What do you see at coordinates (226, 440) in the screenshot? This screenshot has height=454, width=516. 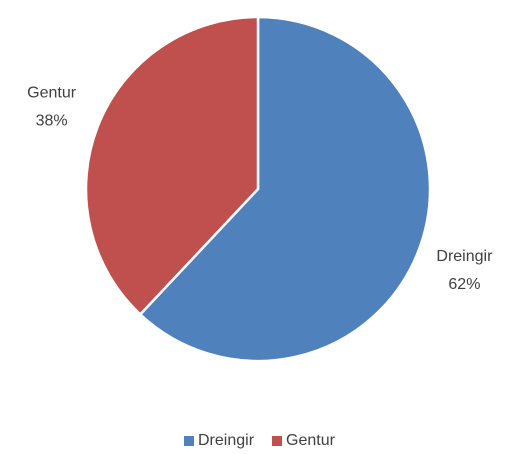 I see `legend-label: Dreingir` at bounding box center [226, 440].